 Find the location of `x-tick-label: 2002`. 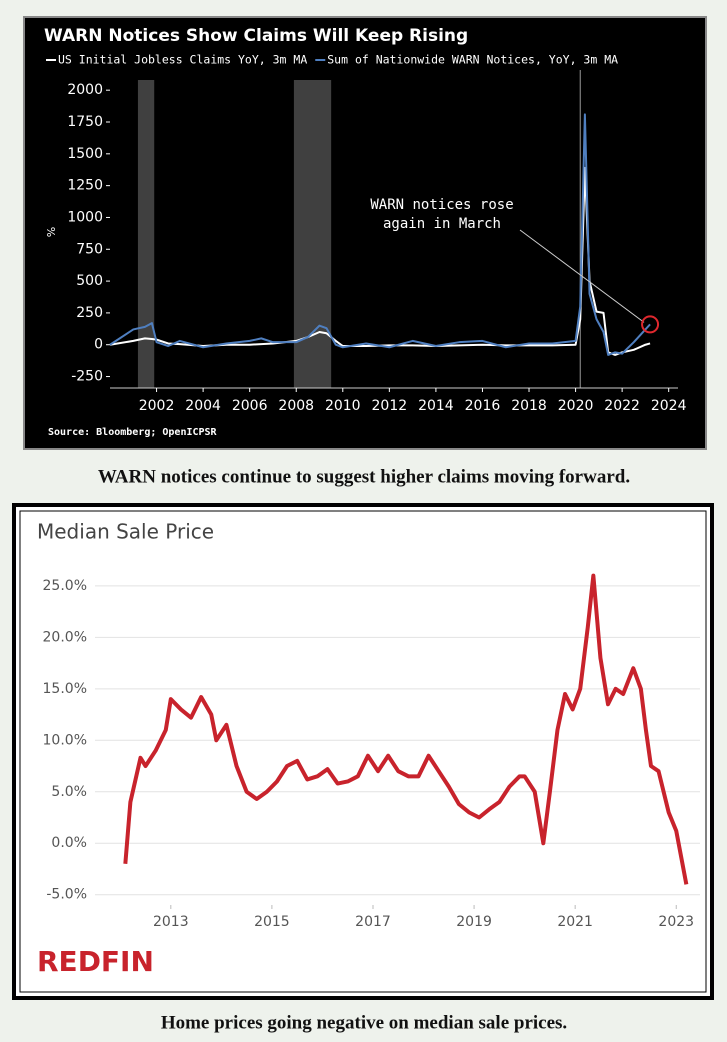

x-tick-label: 2002 is located at coordinates (157, 406).